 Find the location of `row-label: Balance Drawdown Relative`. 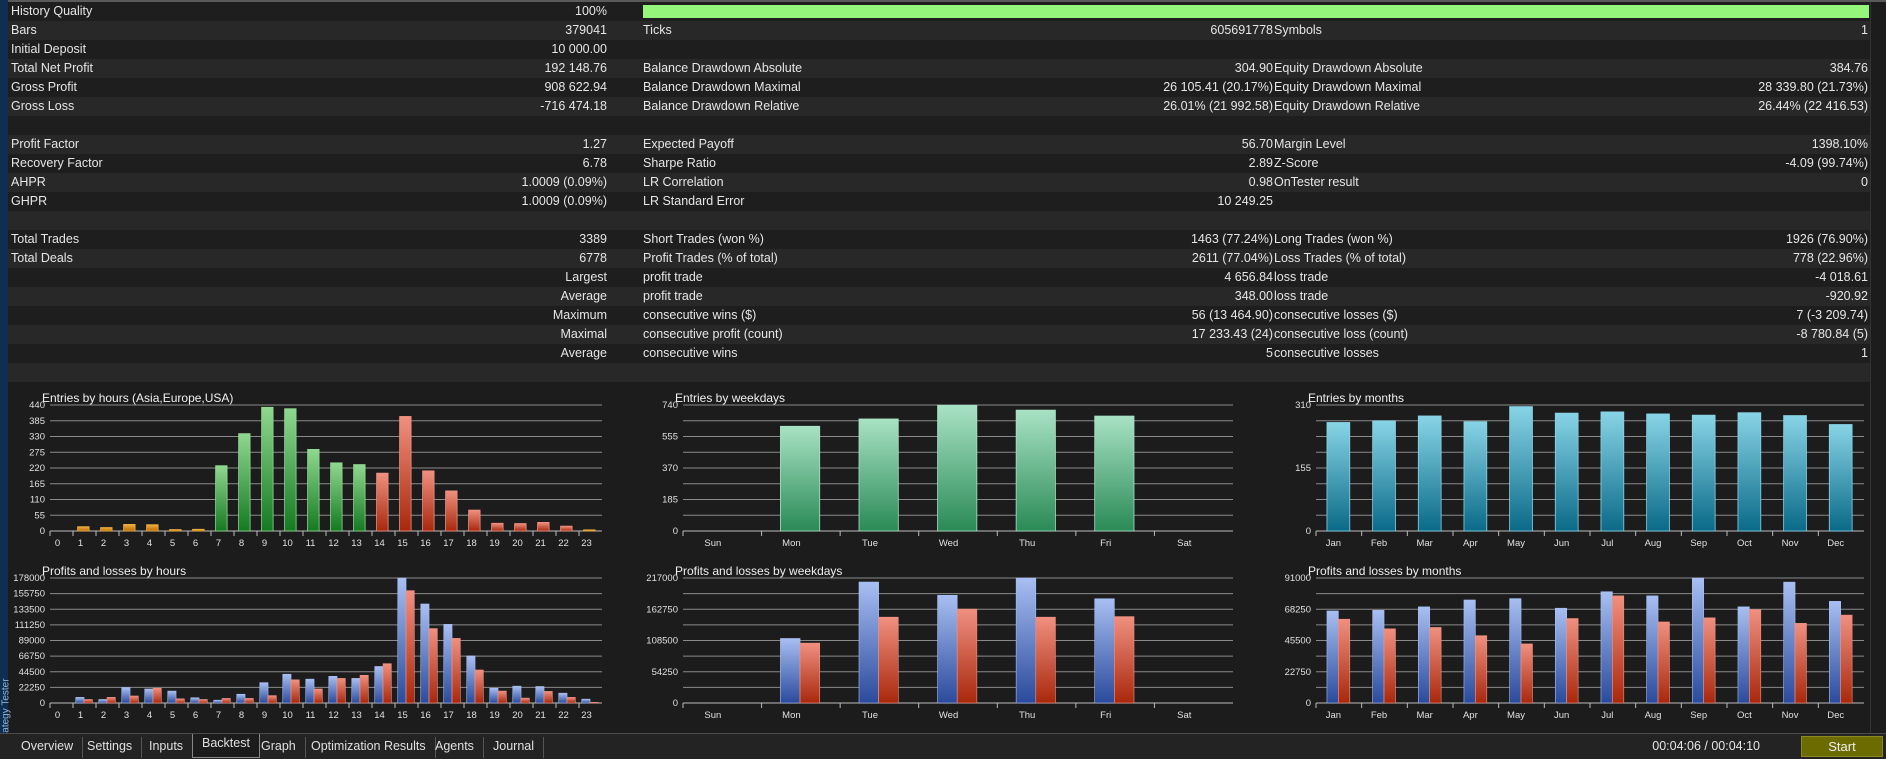

row-label: Balance Drawdown Relative is located at coordinates (721, 106).